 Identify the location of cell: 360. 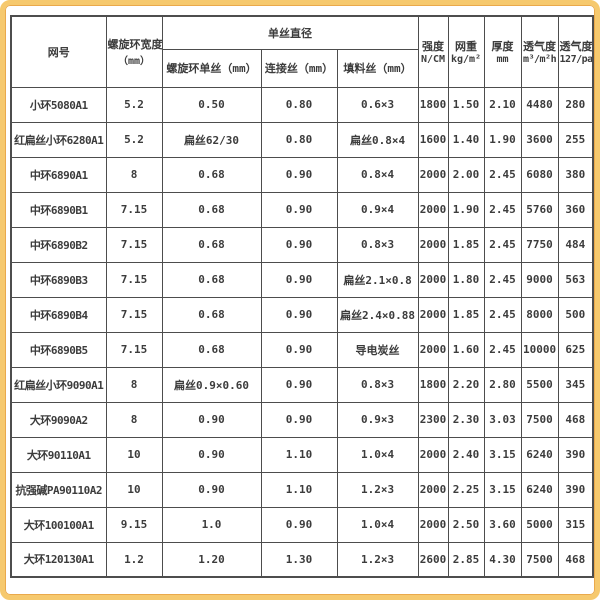
(575, 209).